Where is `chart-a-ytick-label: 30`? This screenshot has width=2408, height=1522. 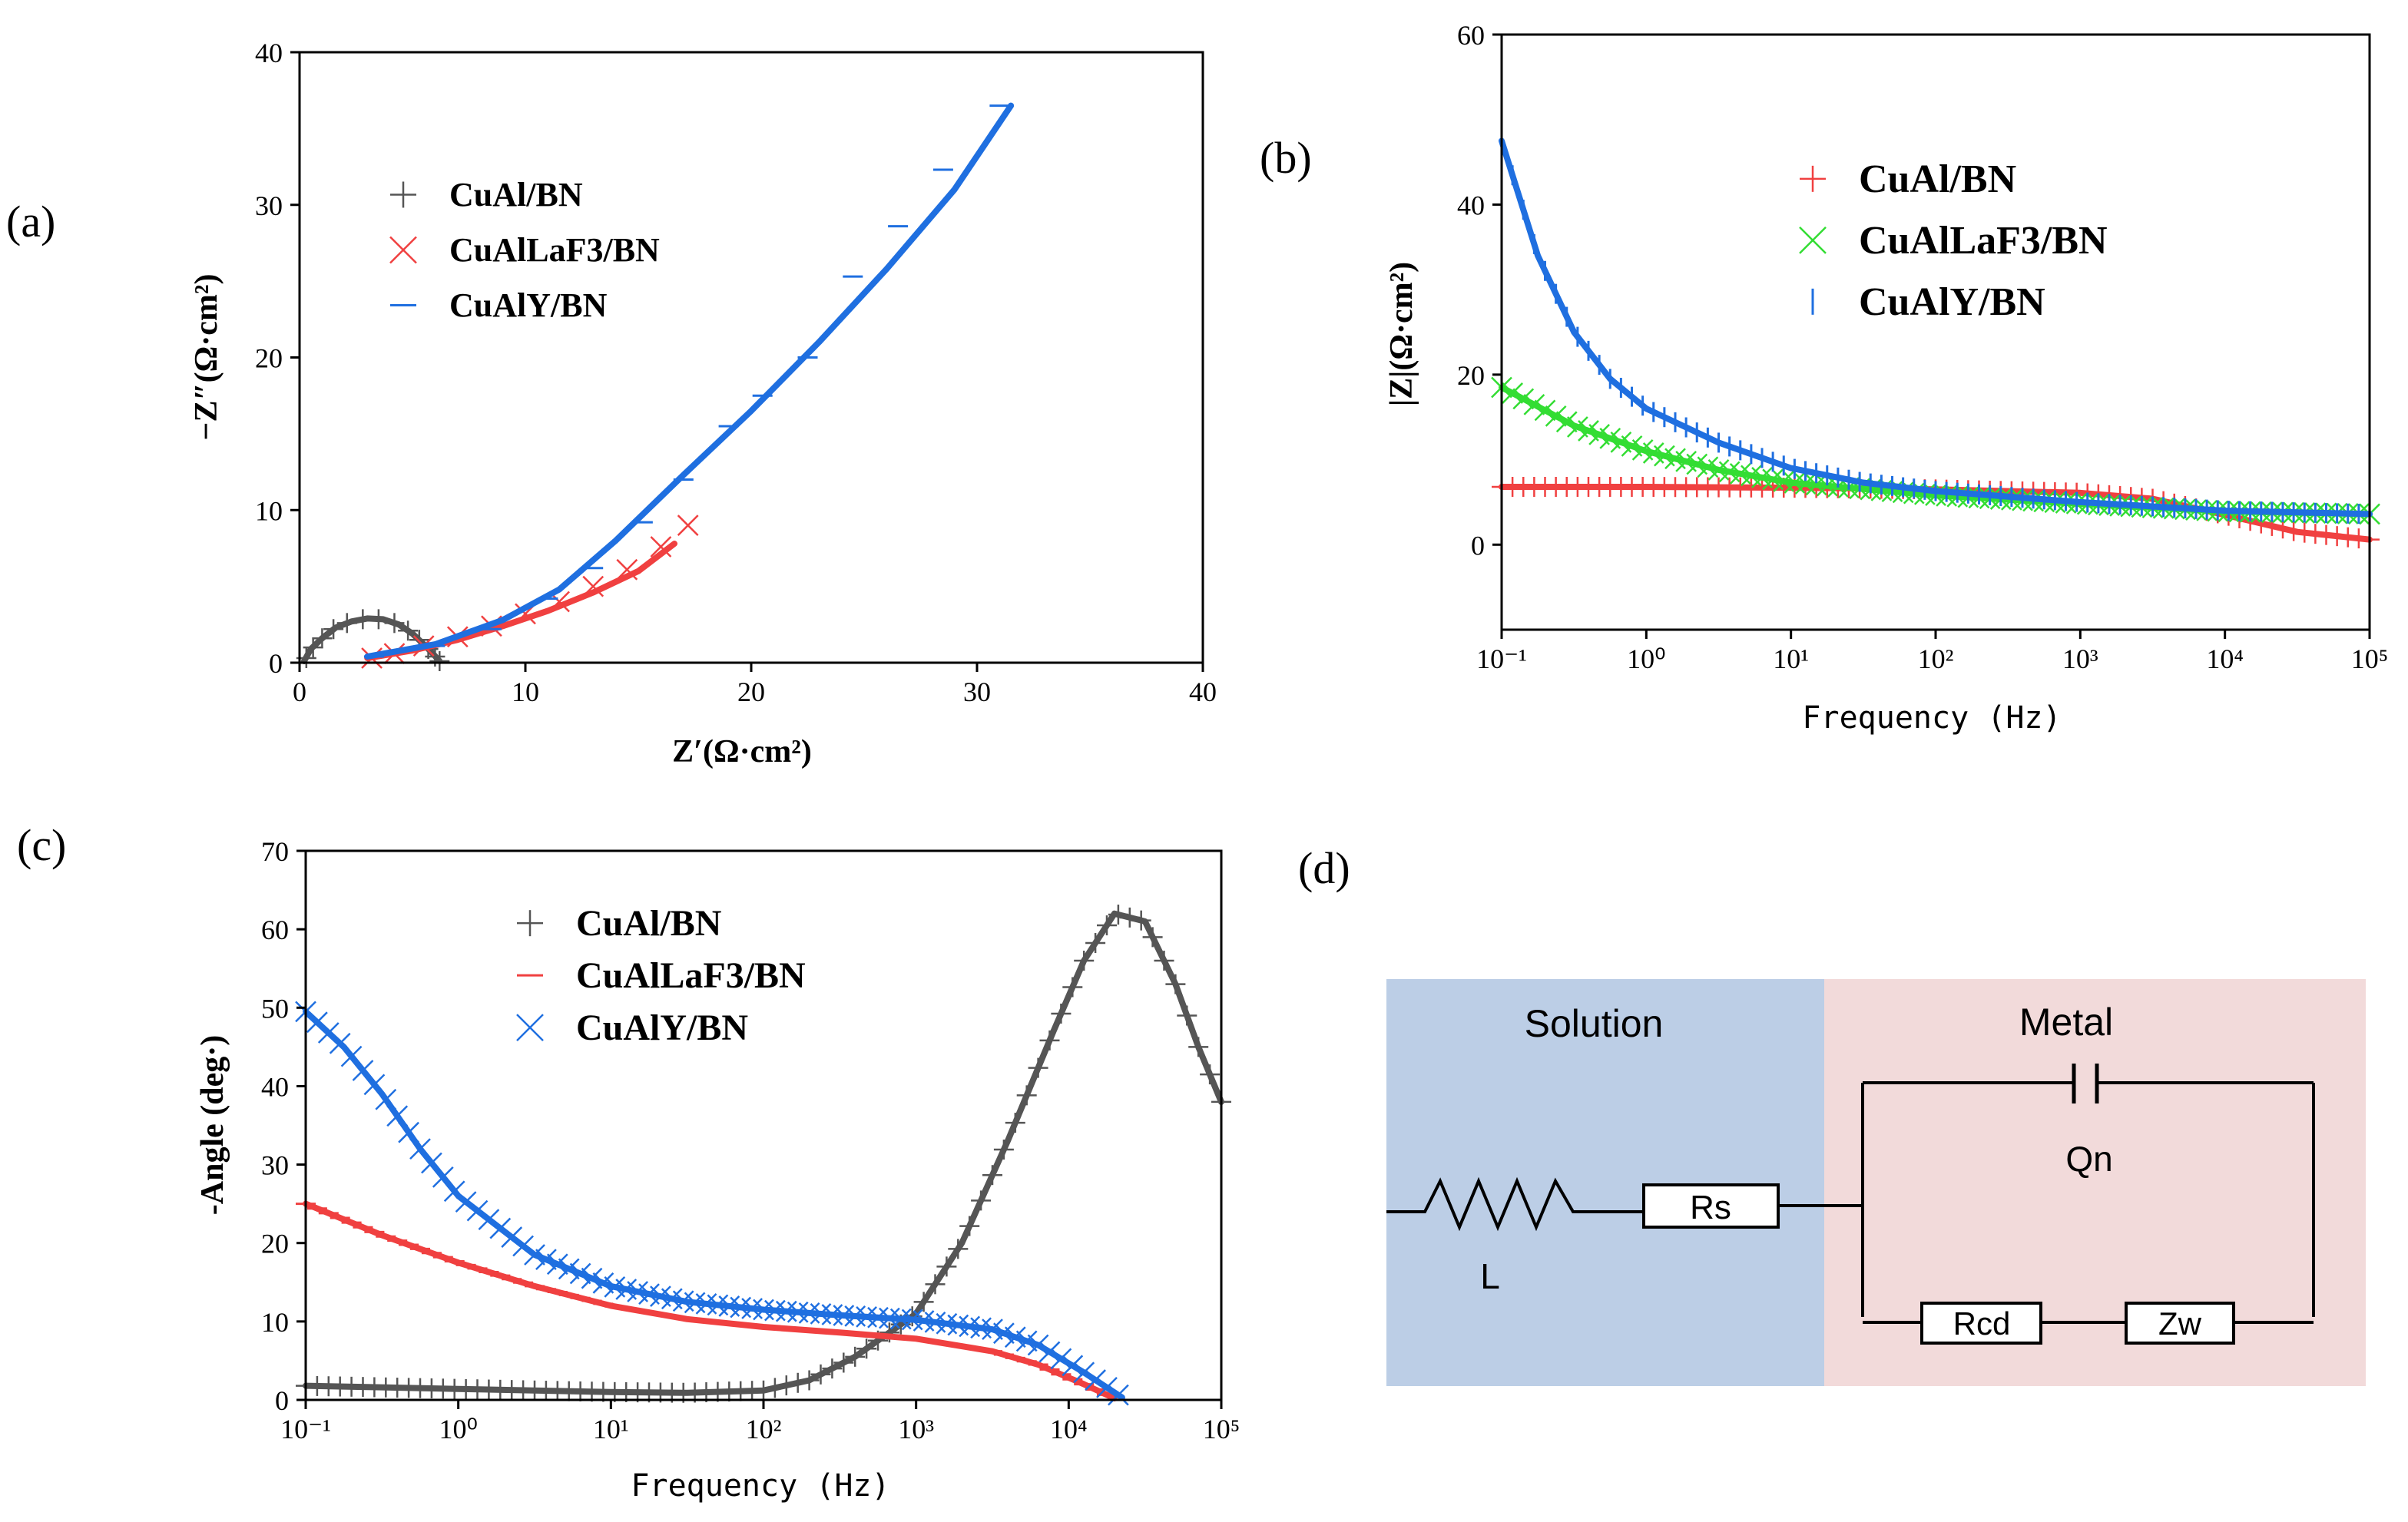
chart-a-ytick-label: 30 is located at coordinates (269, 205).